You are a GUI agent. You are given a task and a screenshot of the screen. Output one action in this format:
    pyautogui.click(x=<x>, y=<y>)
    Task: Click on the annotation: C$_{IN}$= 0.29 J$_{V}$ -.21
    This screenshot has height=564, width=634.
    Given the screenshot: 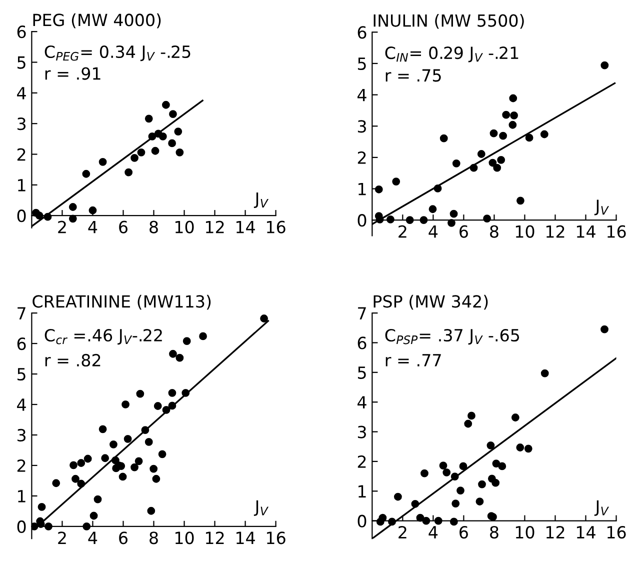 What is the action you would take?
    pyautogui.click(x=451, y=54)
    